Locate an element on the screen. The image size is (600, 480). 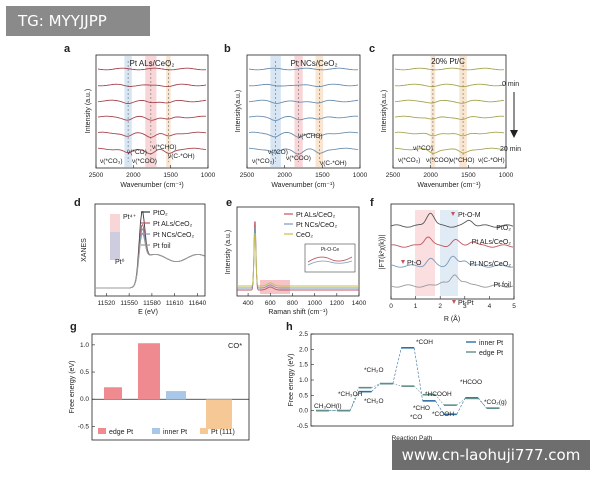
oxidation-gradient-bottom is located at coordinates (115, 246).